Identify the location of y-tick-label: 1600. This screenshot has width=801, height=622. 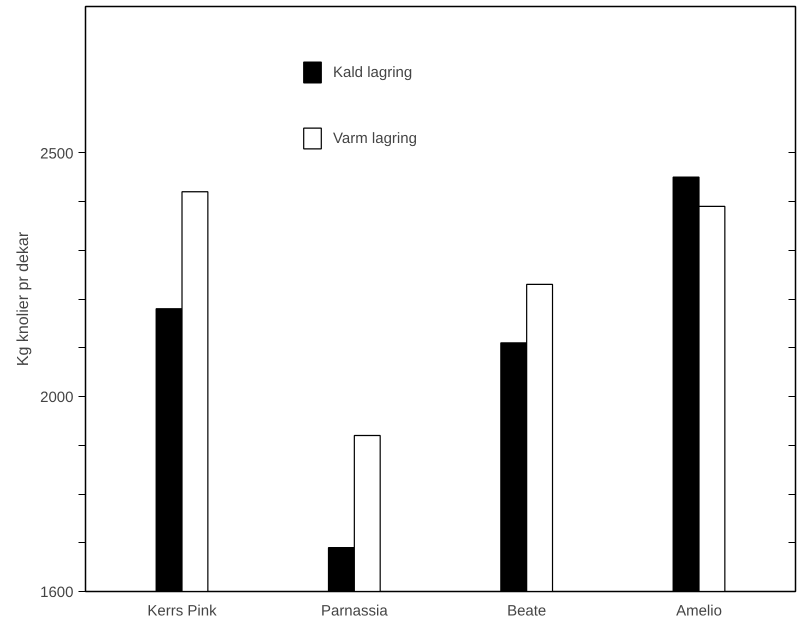
(57, 592).